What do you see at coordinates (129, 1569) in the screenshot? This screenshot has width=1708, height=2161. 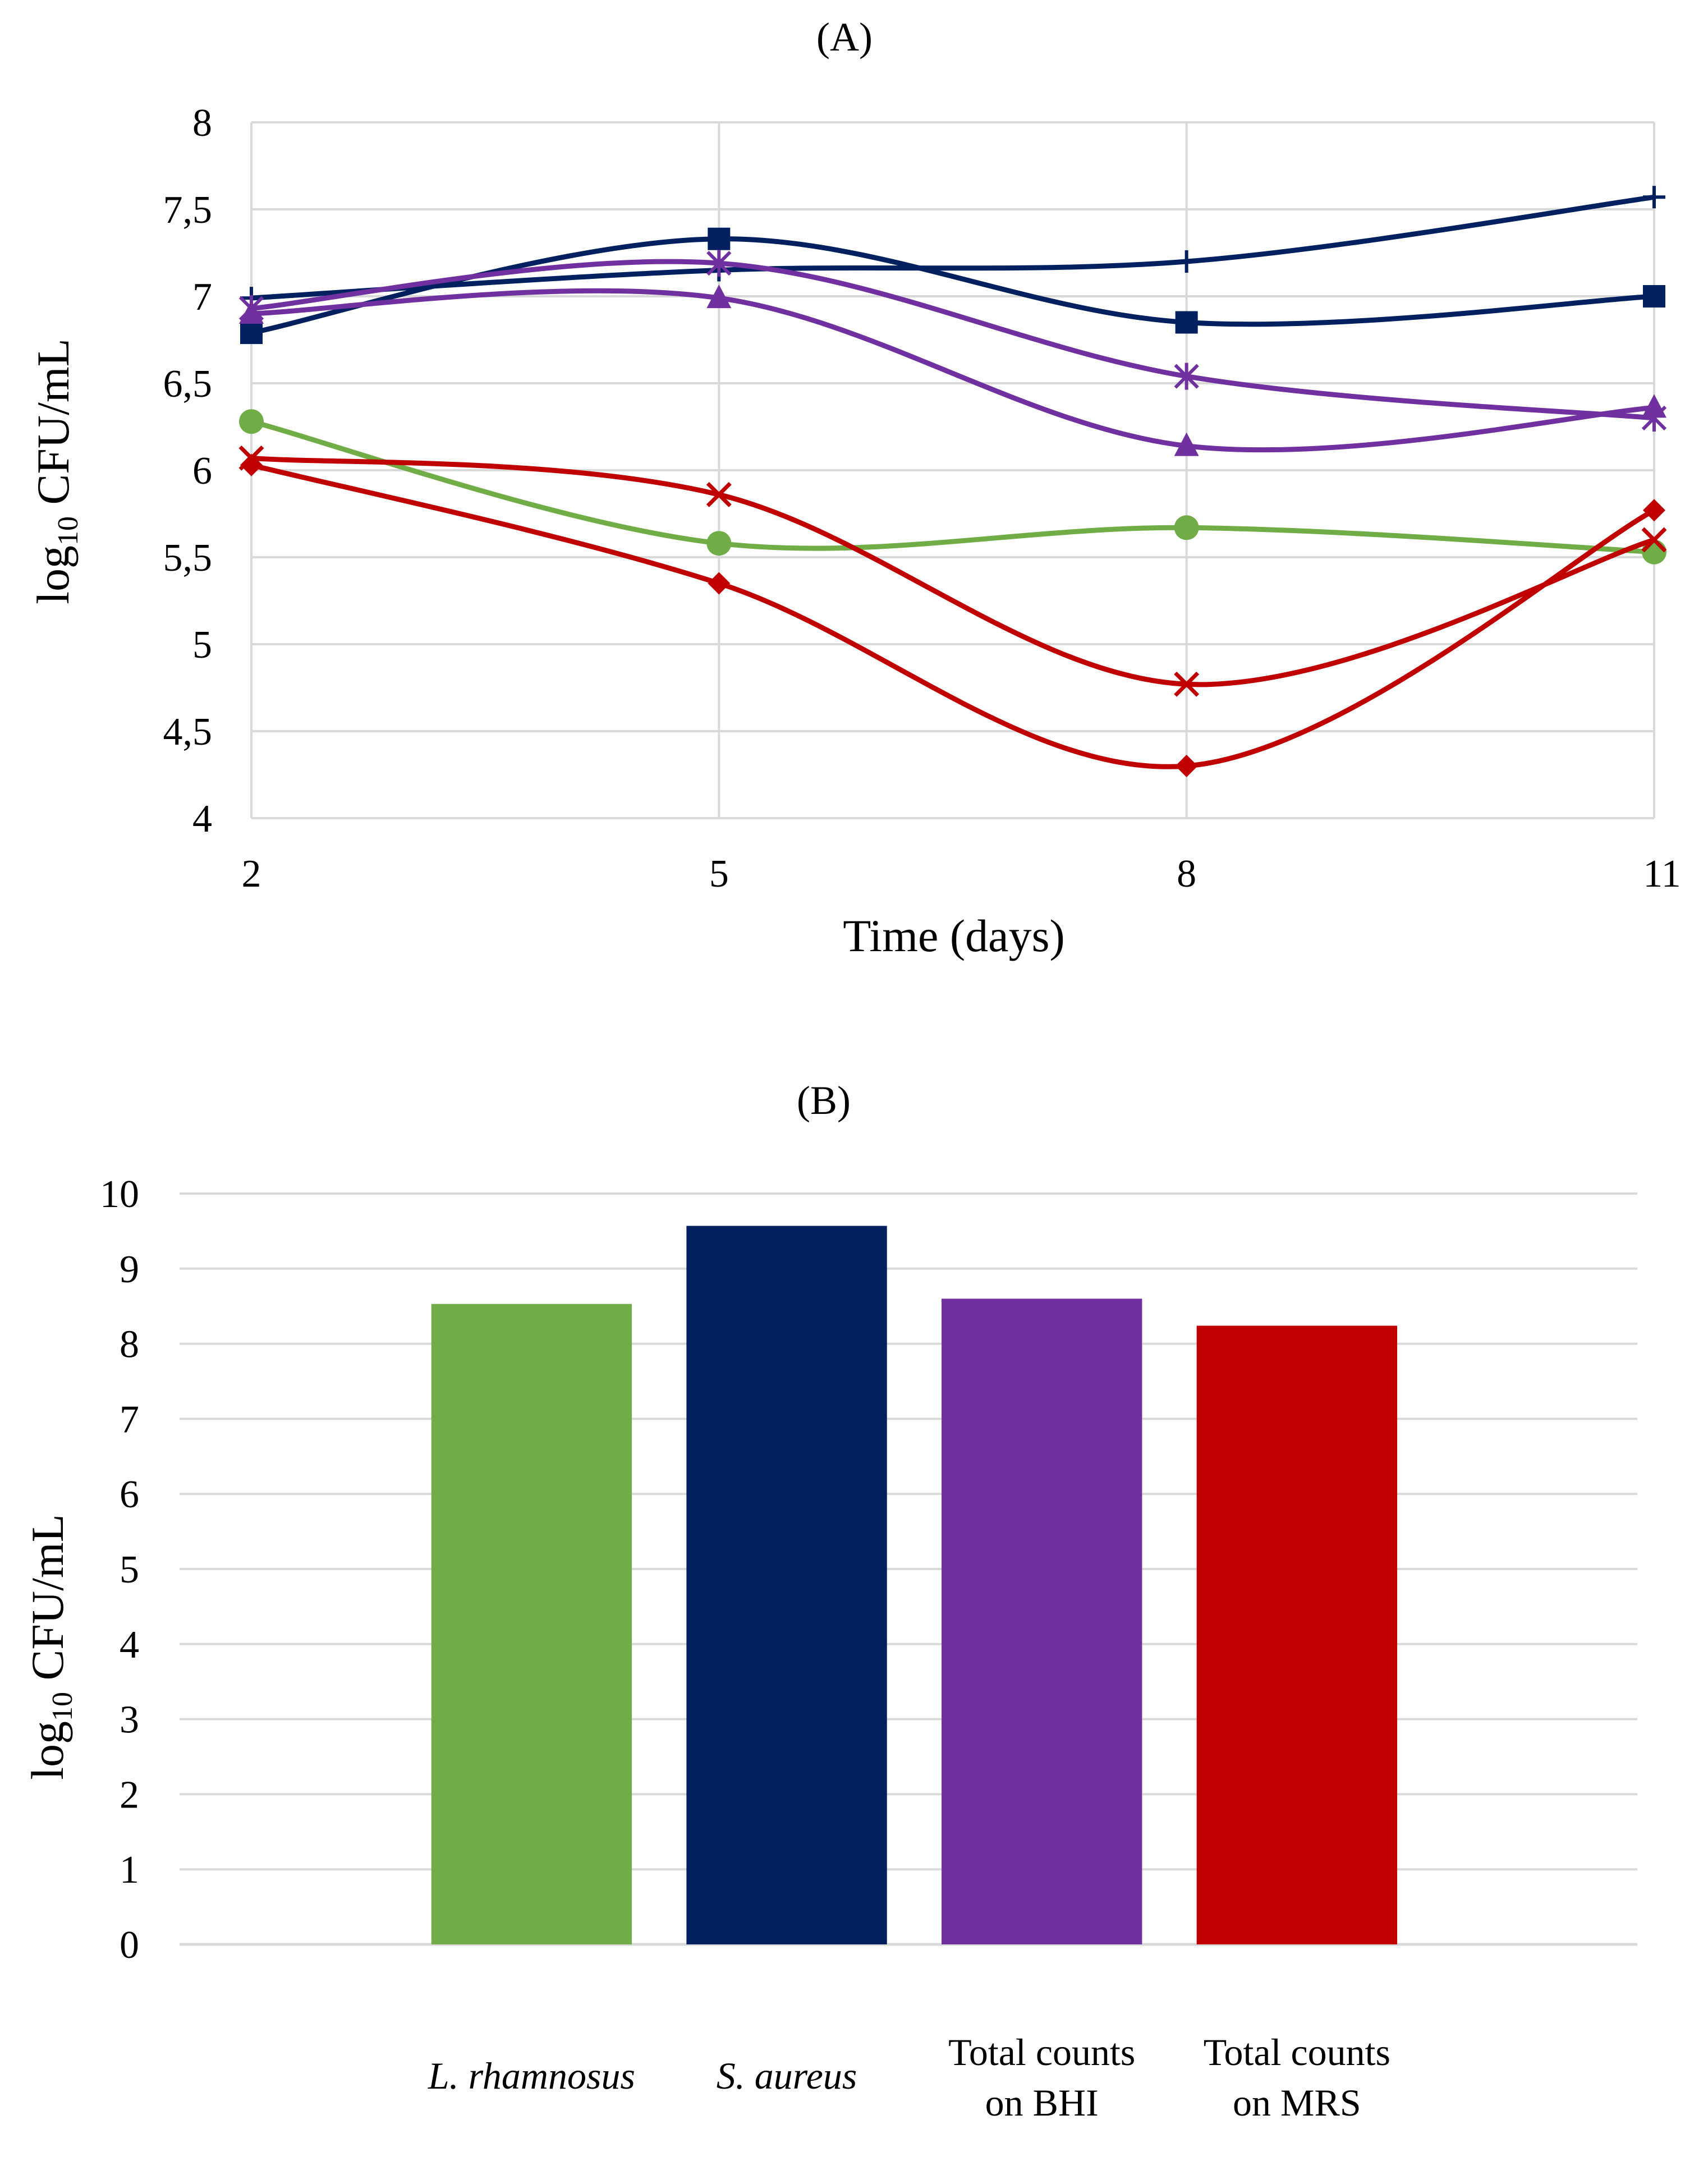 I see `chart-b-y-tick-label: 5` at bounding box center [129, 1569].